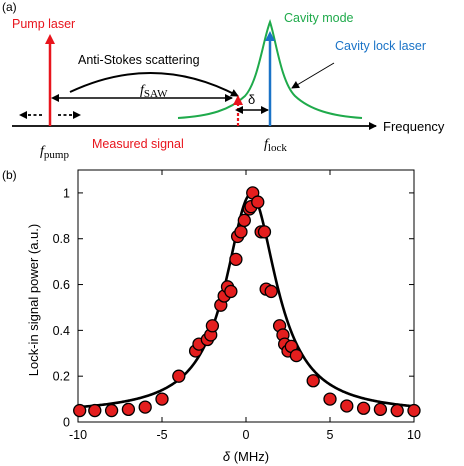 Image resolution: width=464 pixels, height=466 pixels. I want to click on panel-b-label: (b), so click(9, 175).